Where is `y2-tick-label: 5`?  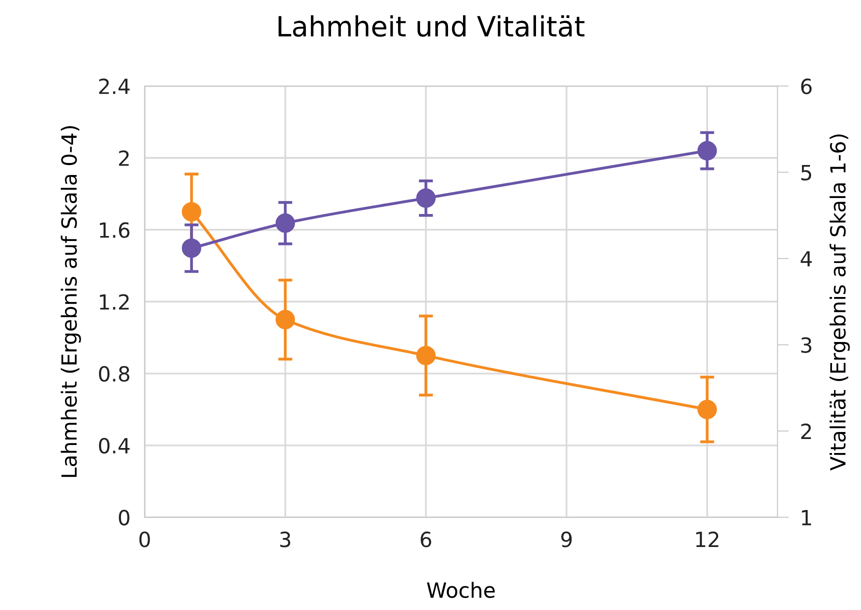
y2-tick-label: 5 is located at coordinates (806, 172).